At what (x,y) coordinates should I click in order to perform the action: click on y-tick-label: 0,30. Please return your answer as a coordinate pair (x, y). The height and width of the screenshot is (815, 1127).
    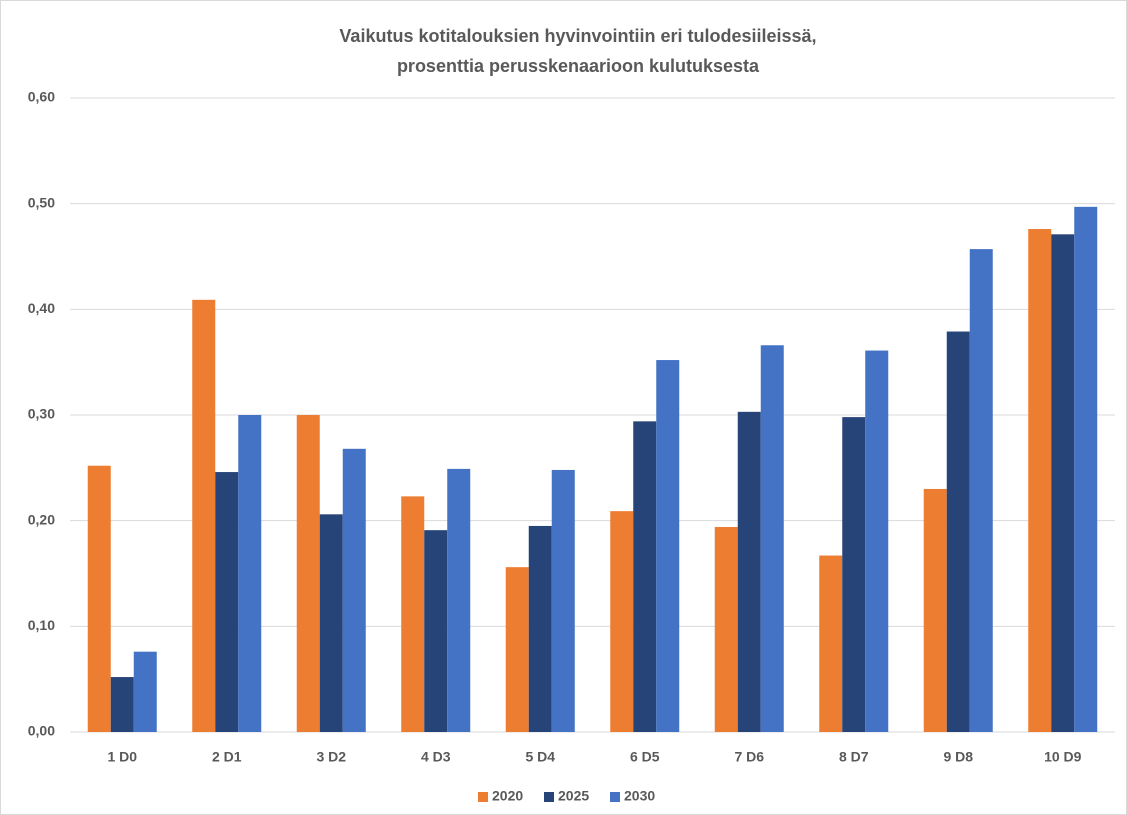
    Looking at the image, I should click on (41, 414).